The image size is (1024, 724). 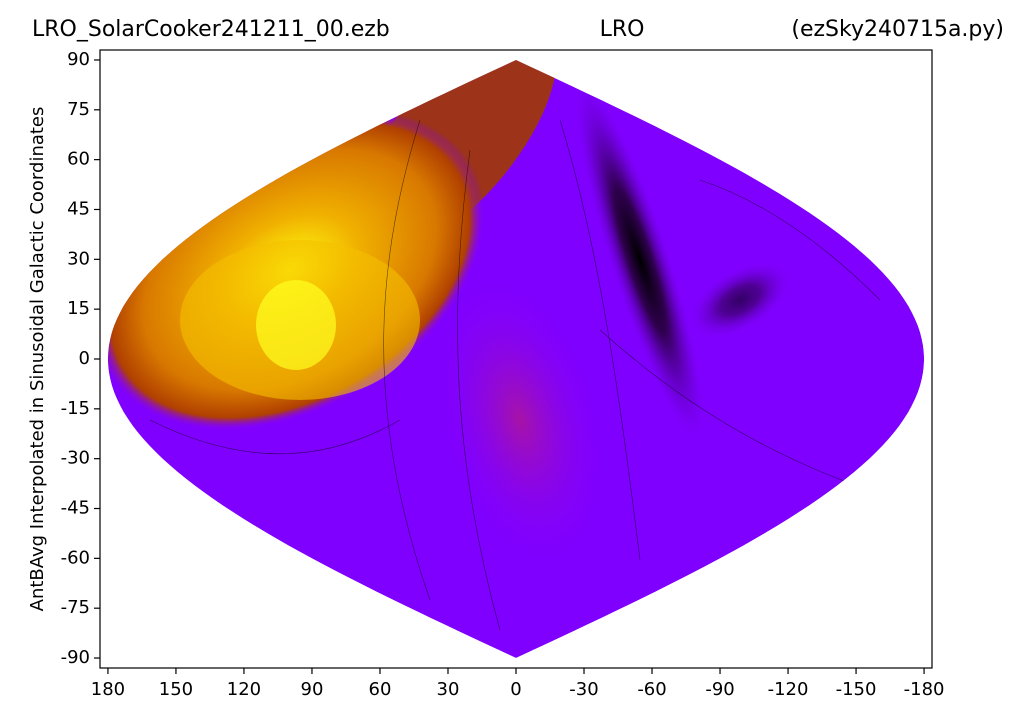 I want to click on hot-peak, so click(x=296, y=325).